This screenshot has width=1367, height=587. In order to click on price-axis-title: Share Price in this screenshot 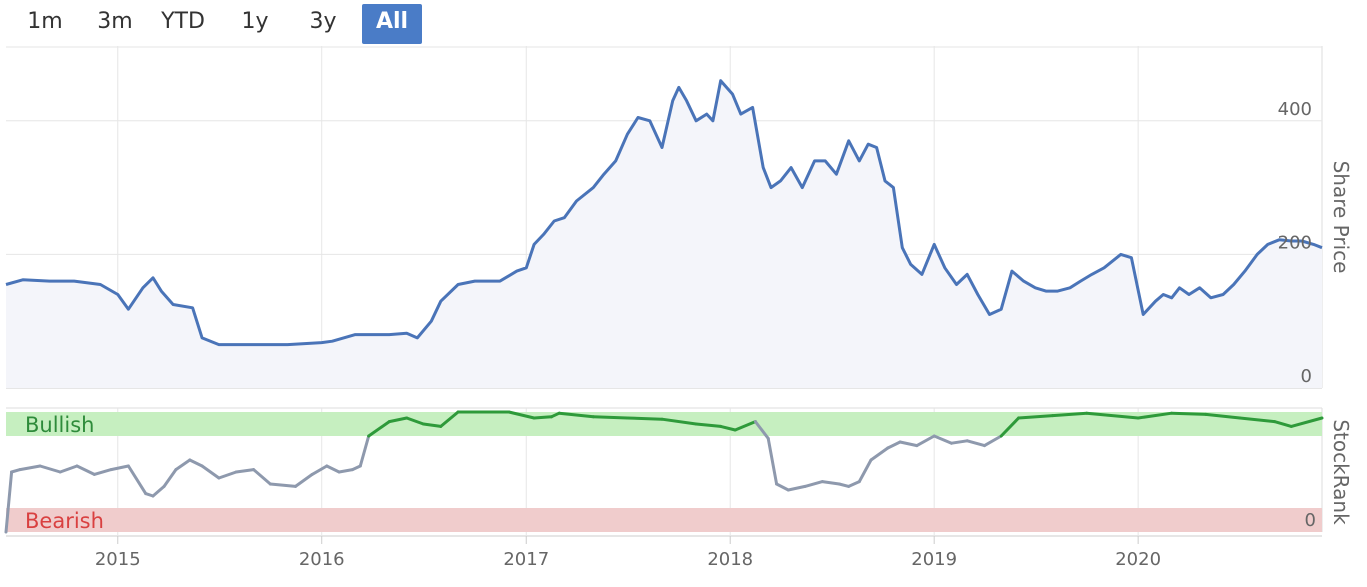, I will do `click(1341, 217)`.